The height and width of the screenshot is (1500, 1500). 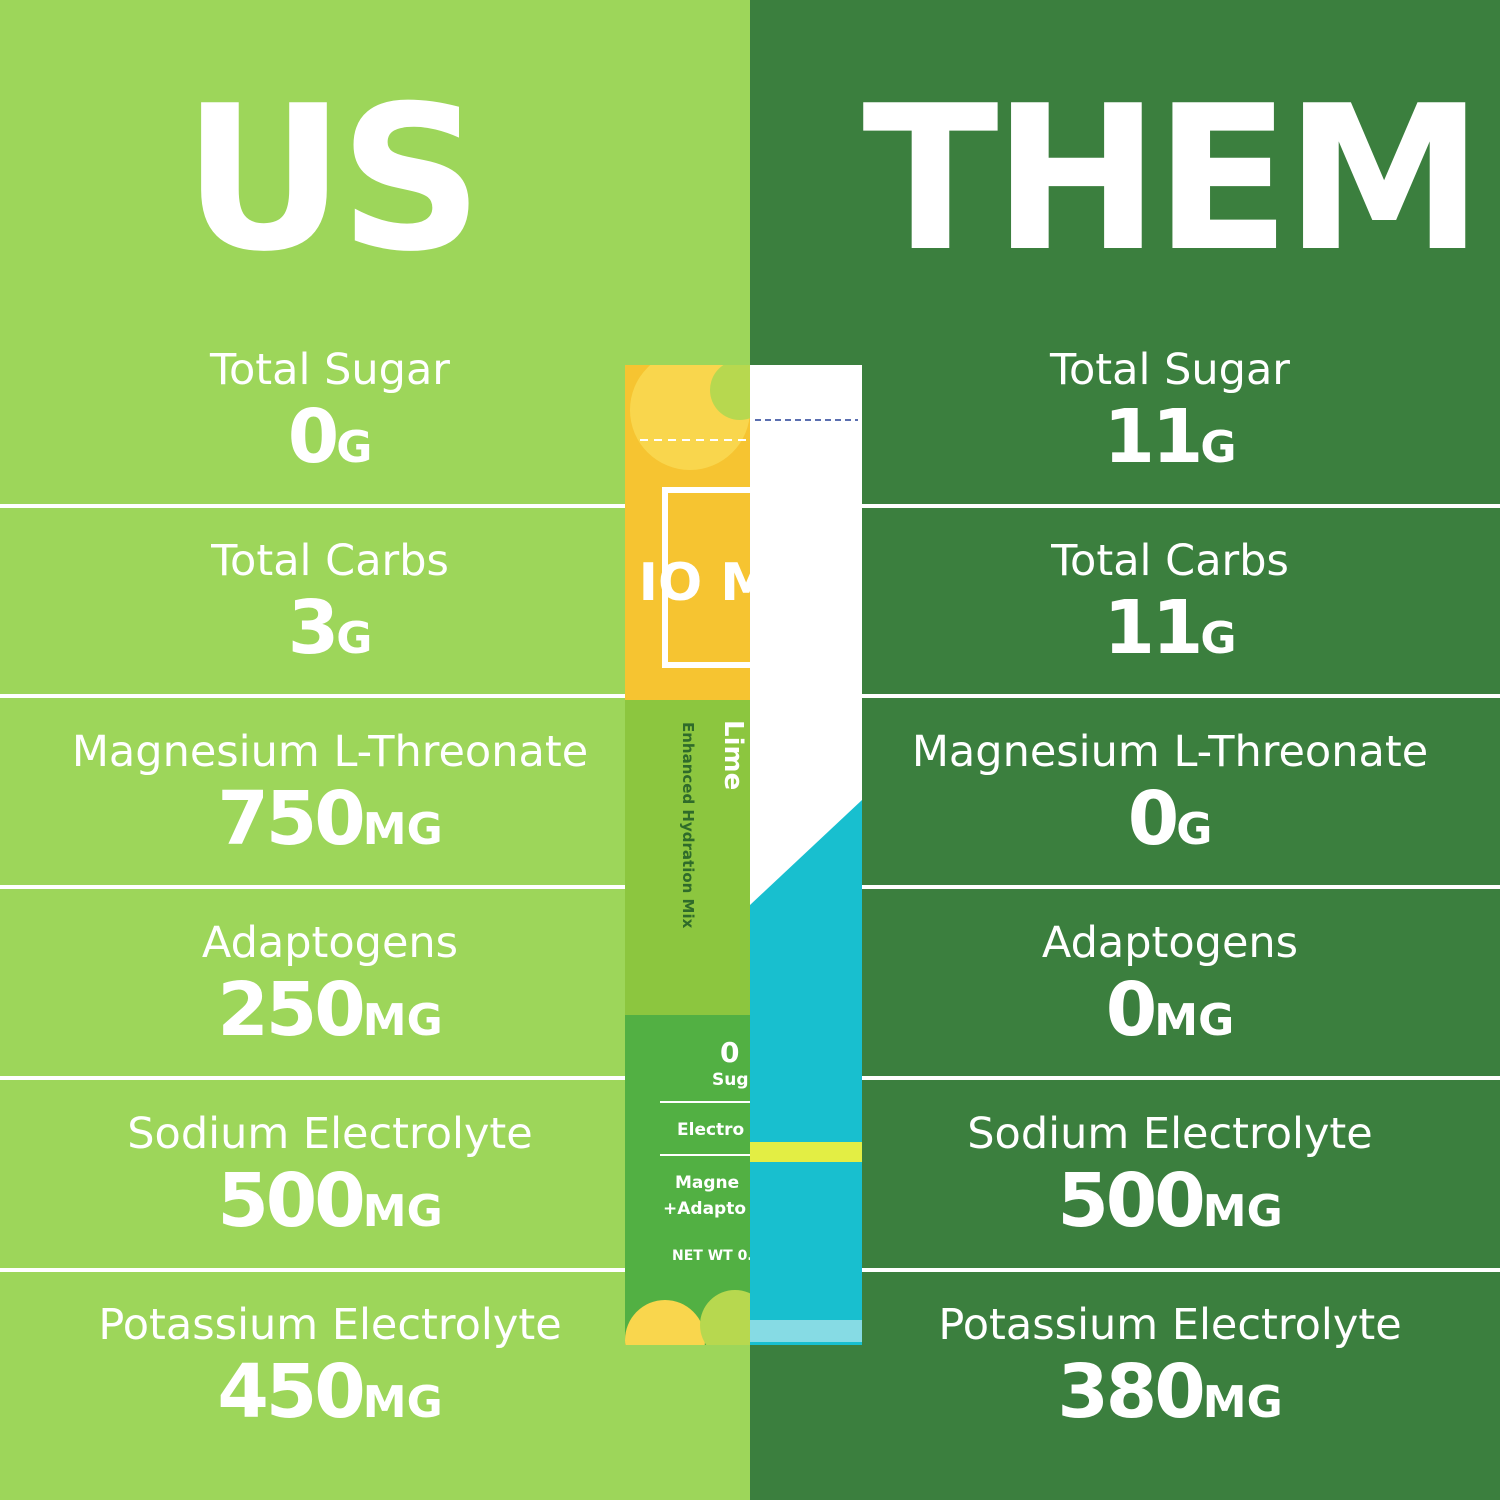 I want to click on row-value: 450MG, so click(x=352, y=1397).